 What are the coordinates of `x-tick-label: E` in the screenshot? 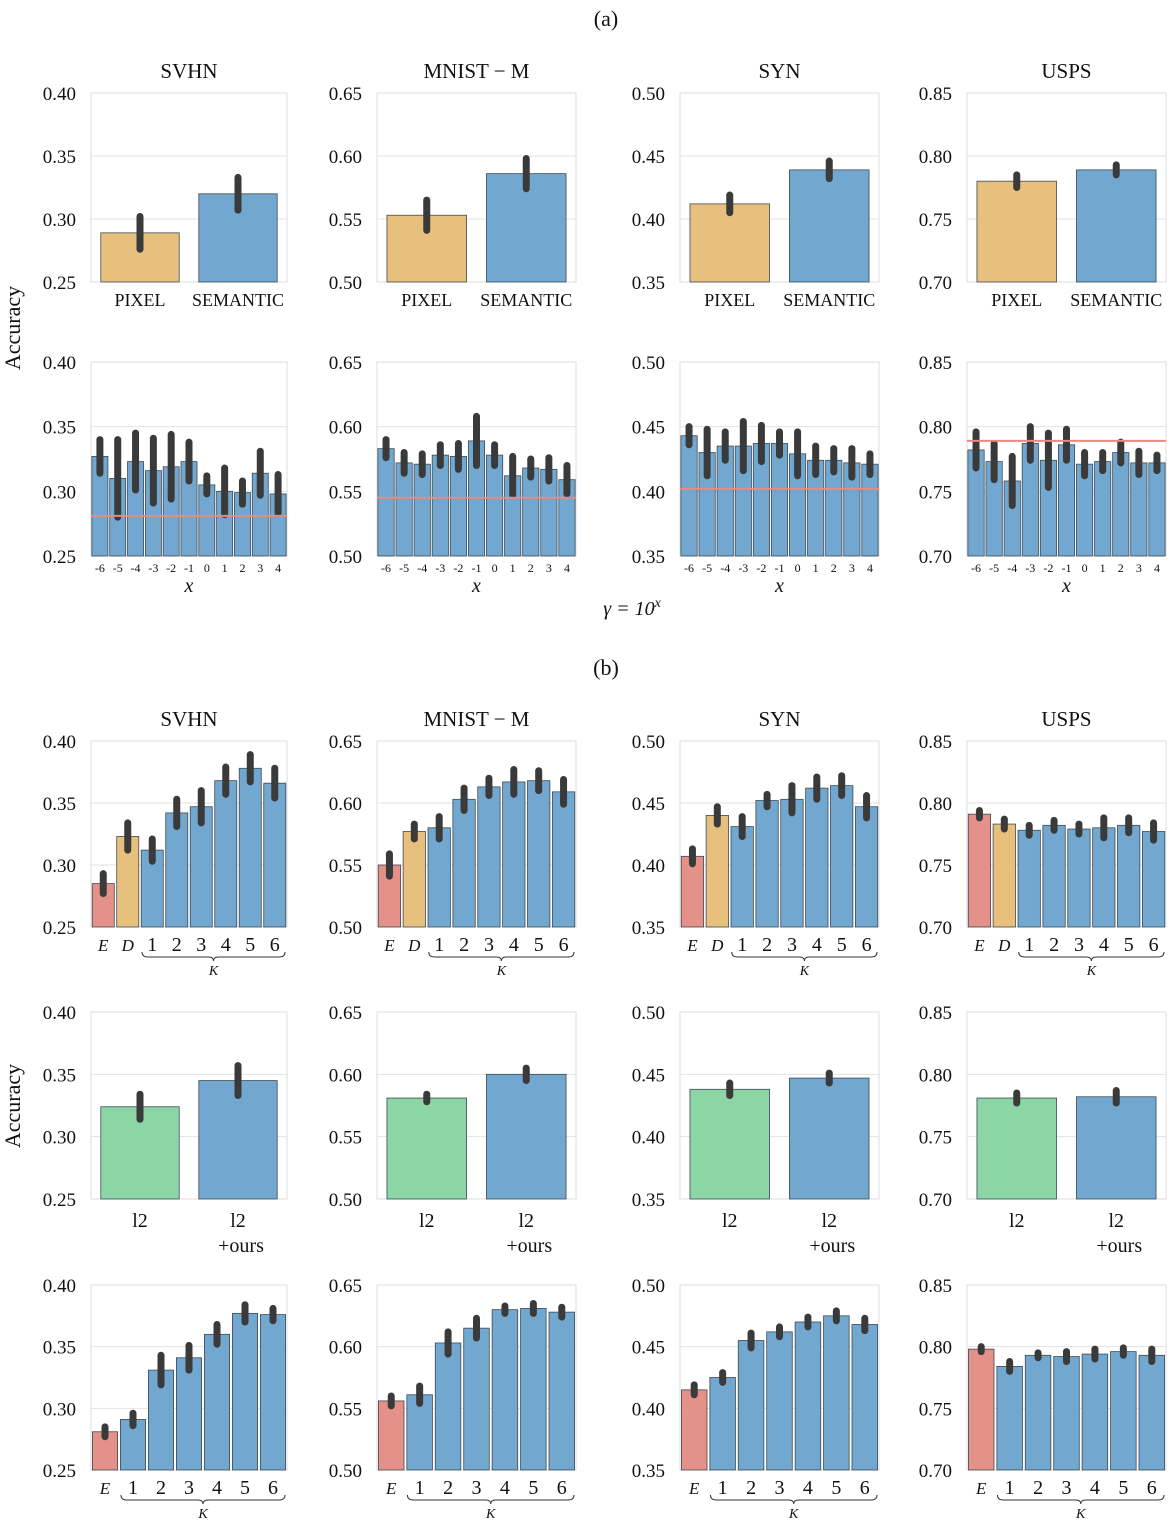 It's located at (694, 1488).